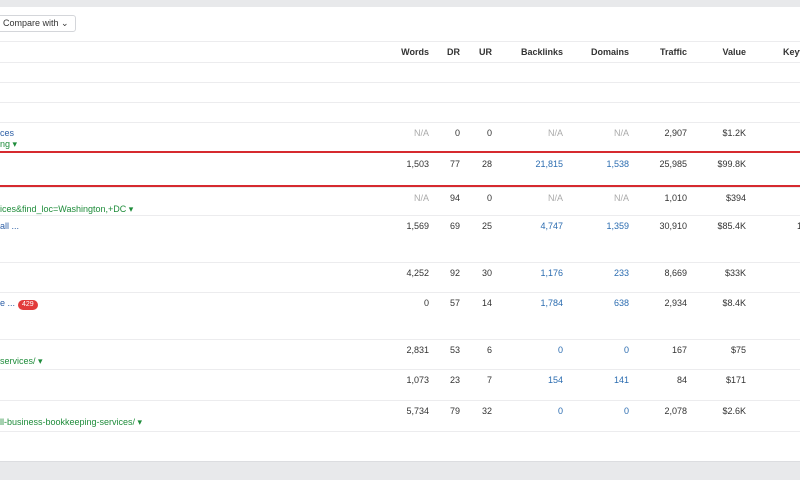  What do you see at coordinates (675, 303) in the screenshot?
I see `cell-traffic: 2,934` at bounding box center [675, 303].